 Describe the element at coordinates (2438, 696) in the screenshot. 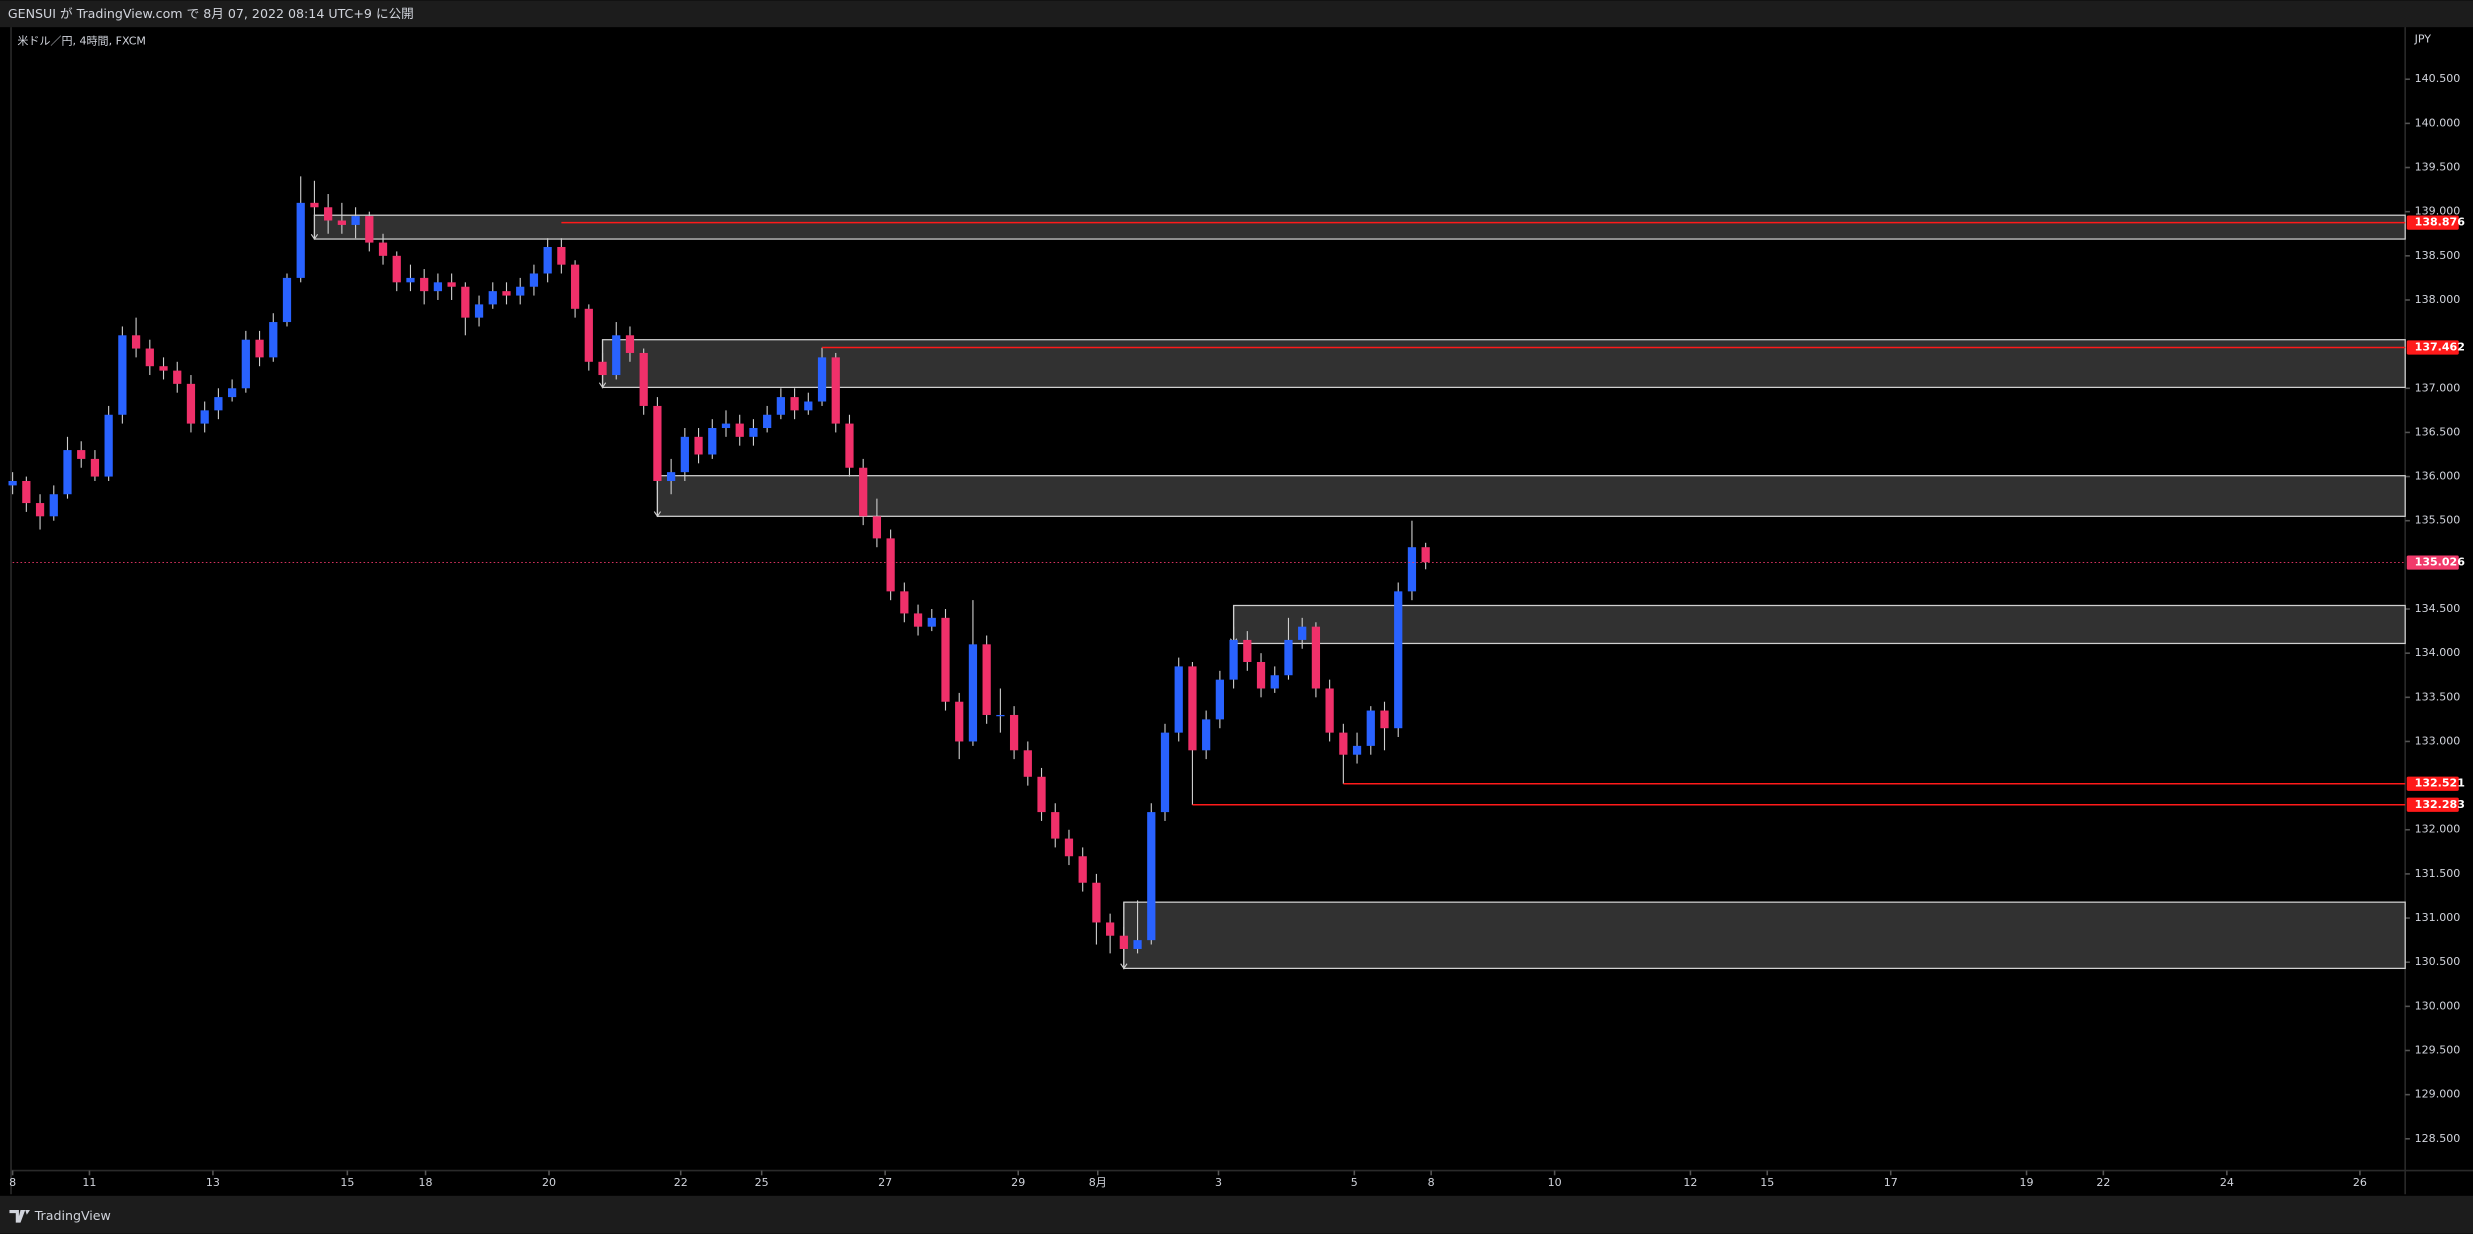

I see `y-tick-label: 133.500` at that location.